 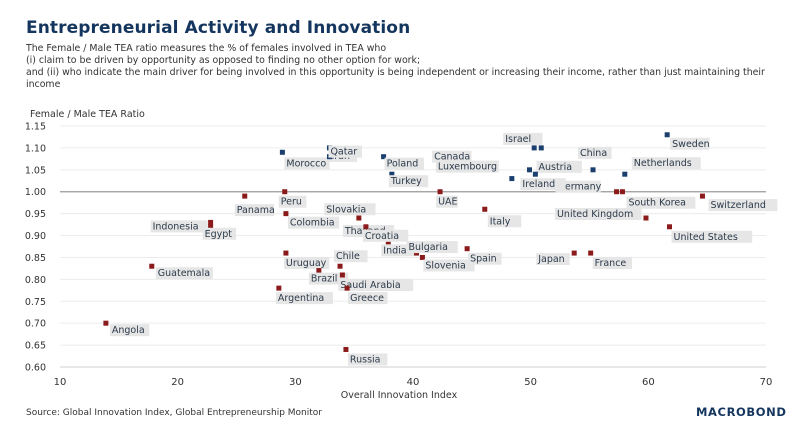 I want to click on data-label: Slovakia, so click(x=346, y=209).